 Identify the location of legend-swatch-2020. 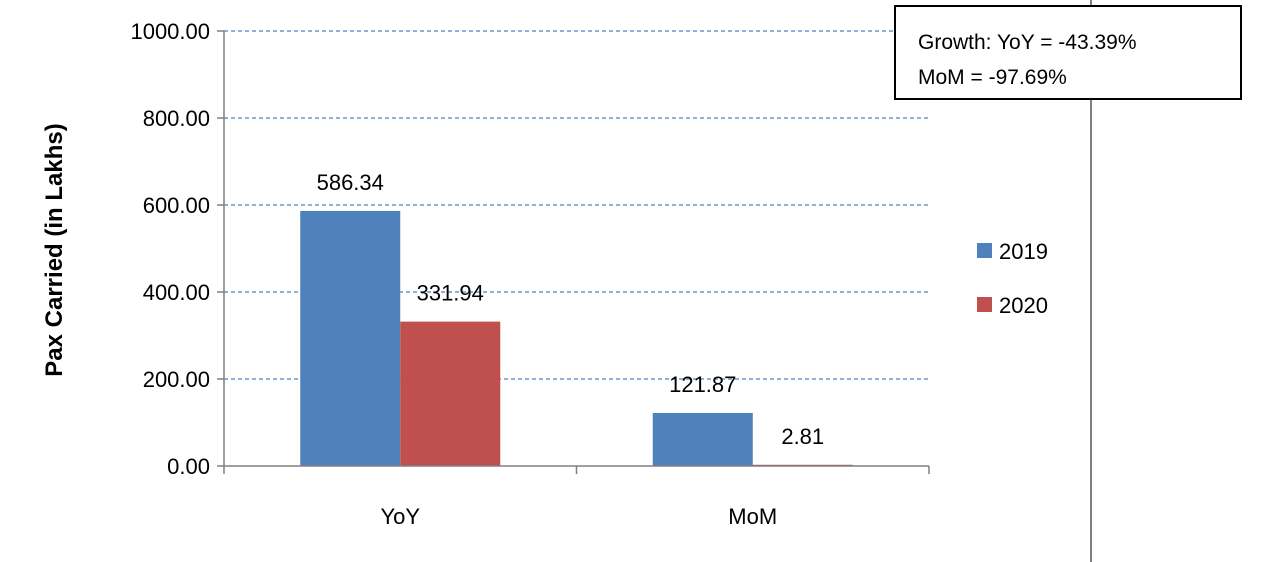
(984, 304).